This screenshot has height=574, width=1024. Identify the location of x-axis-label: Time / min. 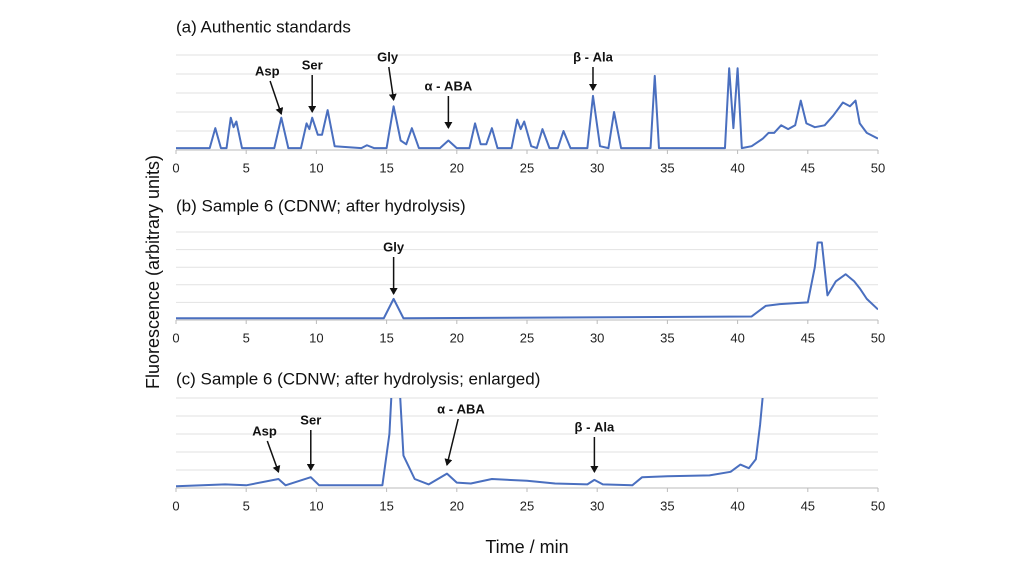
(526, 547).